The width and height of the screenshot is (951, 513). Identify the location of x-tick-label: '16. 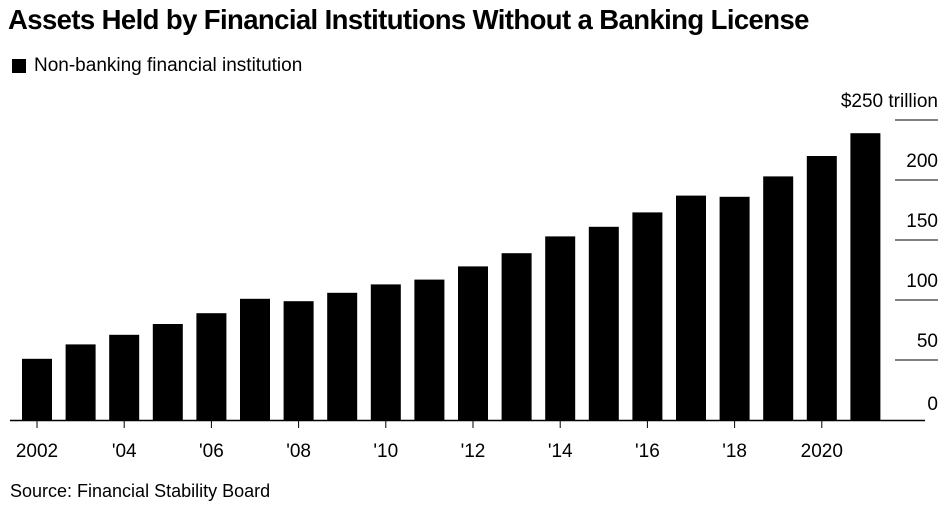
(647, 451).